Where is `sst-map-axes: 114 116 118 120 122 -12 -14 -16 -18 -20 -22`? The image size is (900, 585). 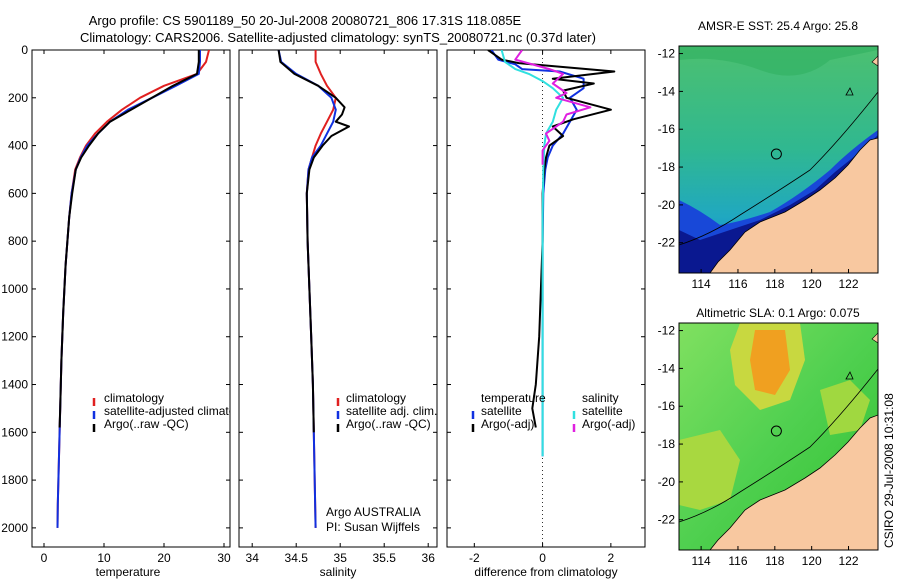
sst-map-axes: 114 116 118 120 122 -12 -14 -16 -18 -20 -22 is located at coordinates (758, 169).